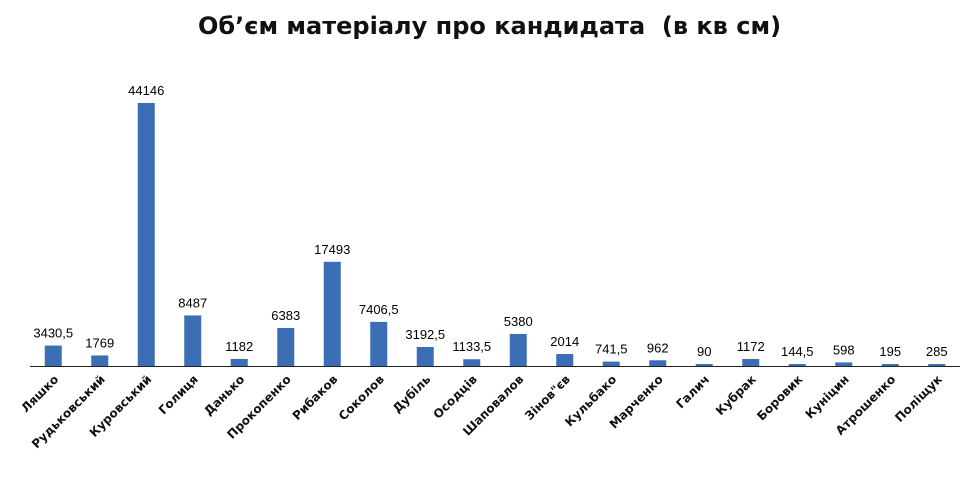 This screenshot has width=979, height=495. I want to click on data-label-15: 90, so click(704, 351).